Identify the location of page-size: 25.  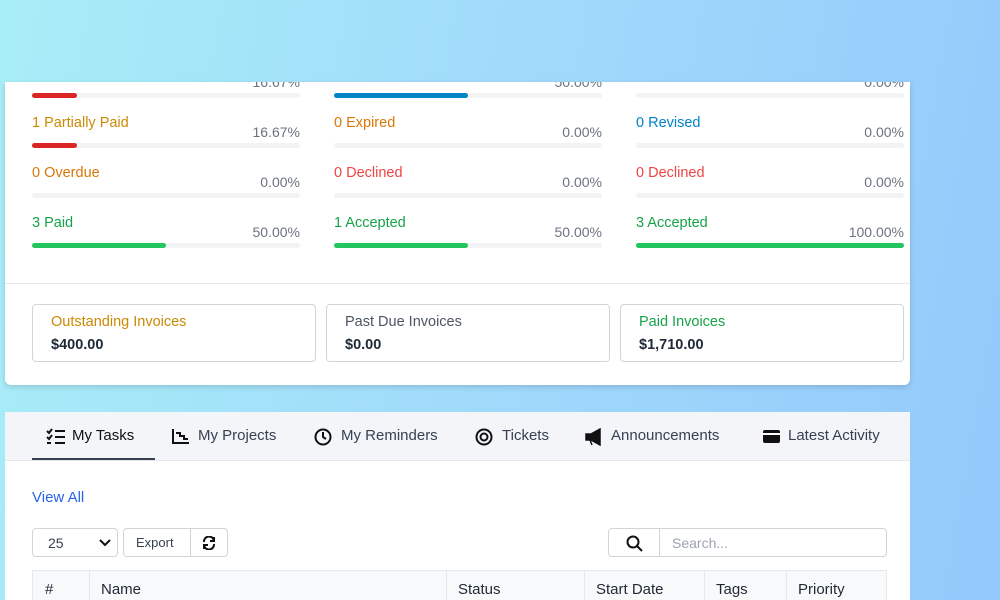
(56, 543).